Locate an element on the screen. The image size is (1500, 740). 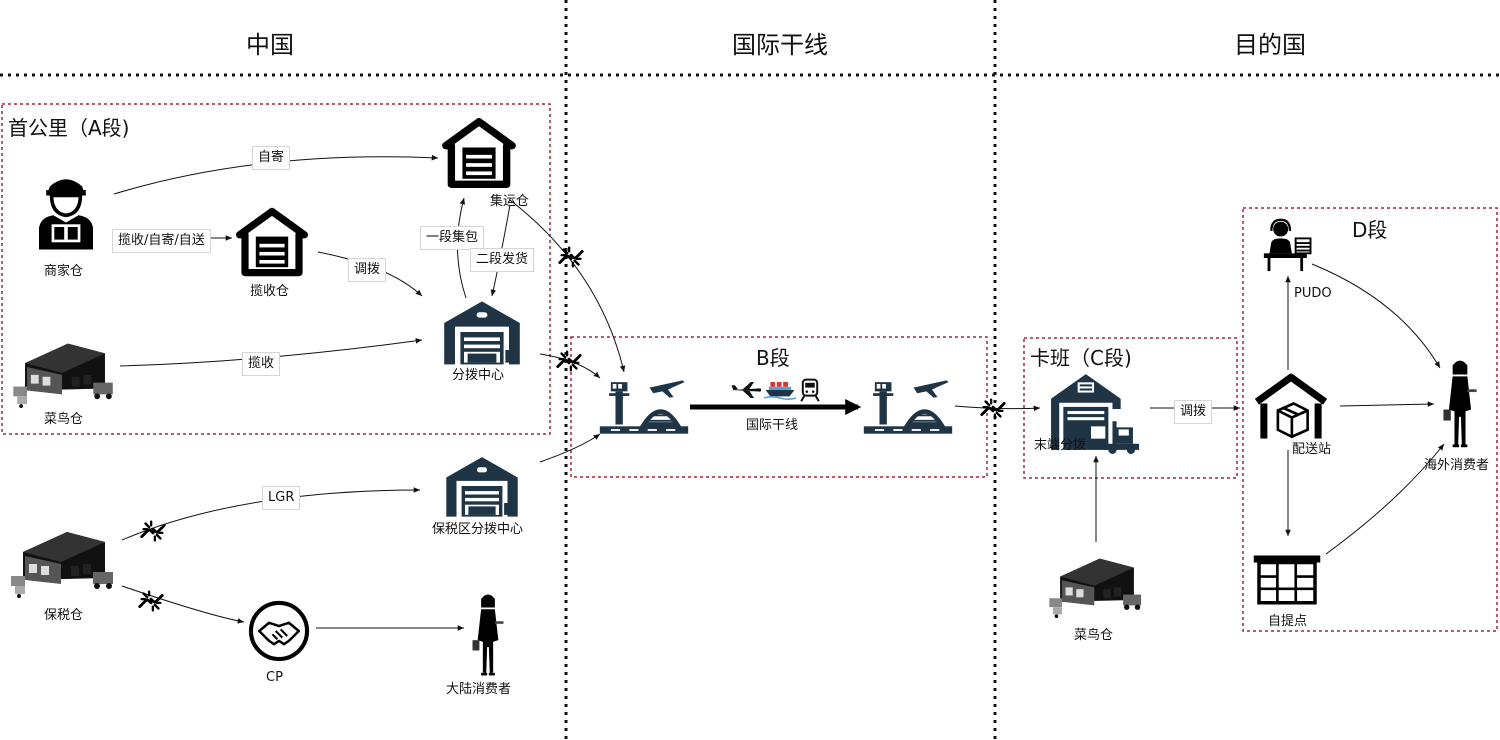
edge-bonded-airport is located at coordinates (570, 448).